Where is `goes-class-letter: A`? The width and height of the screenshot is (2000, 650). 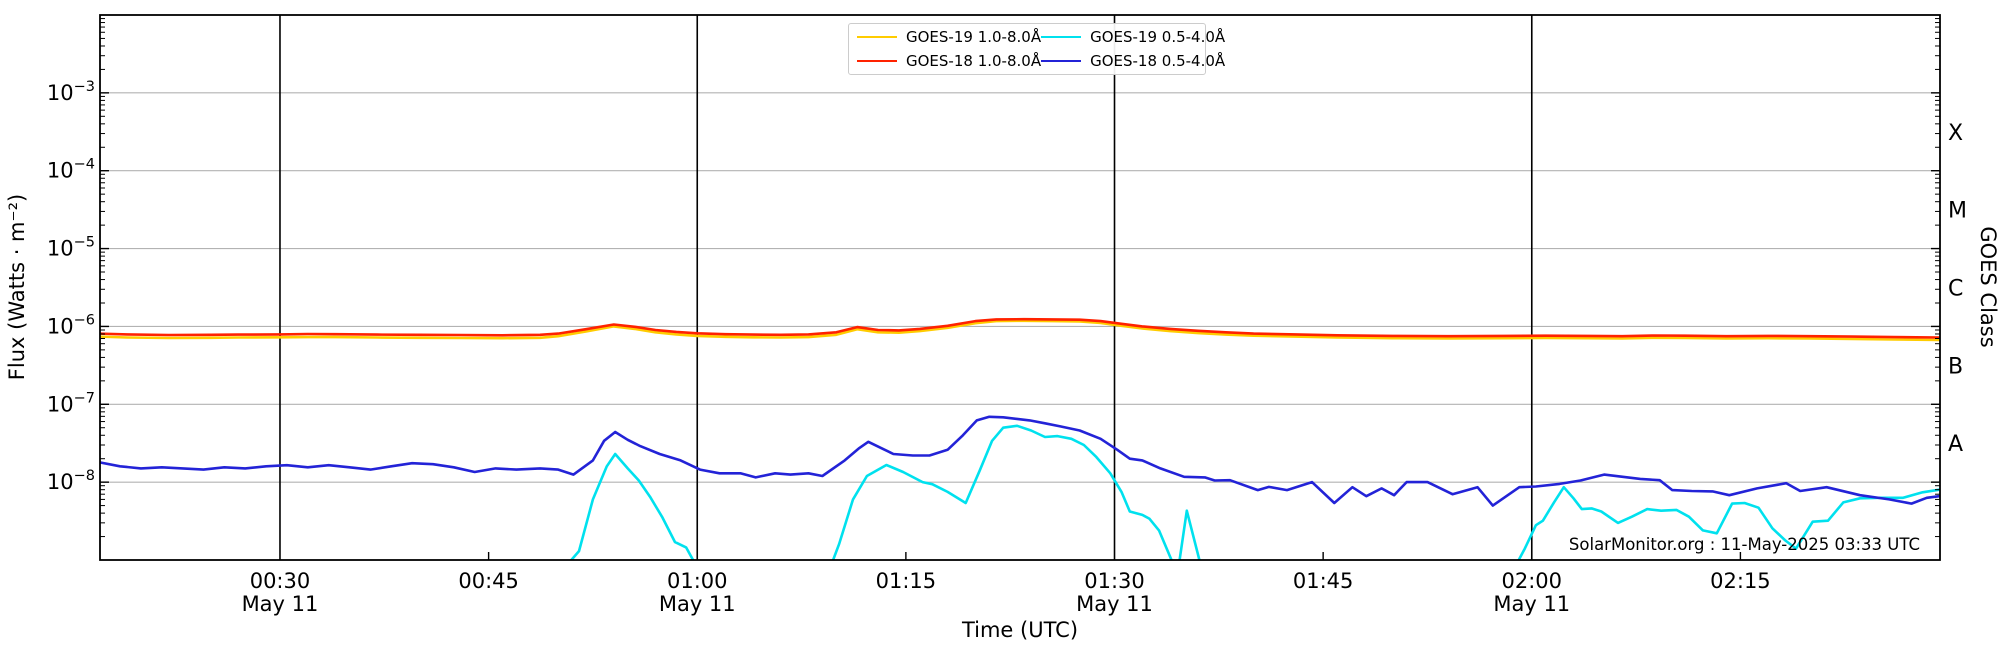 goes-class-letter: A is located at coordinates (1955, 444).